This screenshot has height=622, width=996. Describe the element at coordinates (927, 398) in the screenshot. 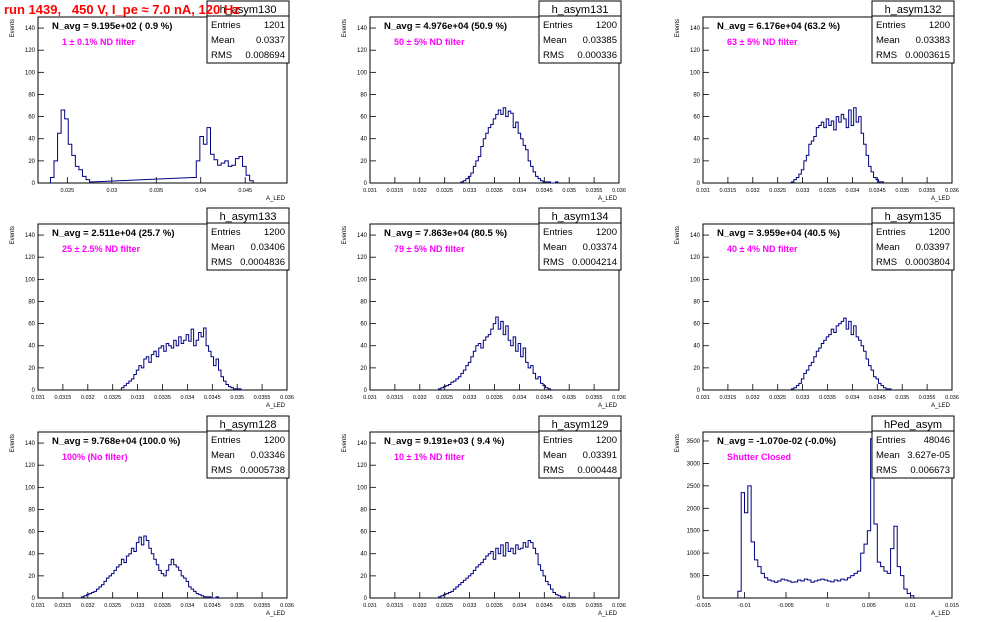

I see `x-tick-label: 0.0355` at that location.